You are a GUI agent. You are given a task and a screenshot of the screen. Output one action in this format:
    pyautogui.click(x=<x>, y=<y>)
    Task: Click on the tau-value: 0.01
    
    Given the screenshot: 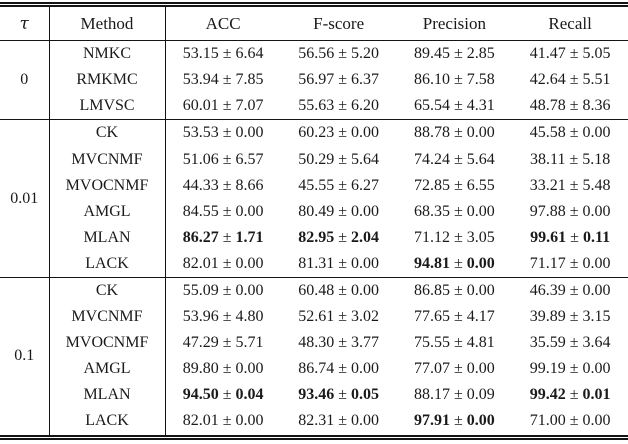 What is the action you would take?
    pyautogui.click(x=25, y=198)
    